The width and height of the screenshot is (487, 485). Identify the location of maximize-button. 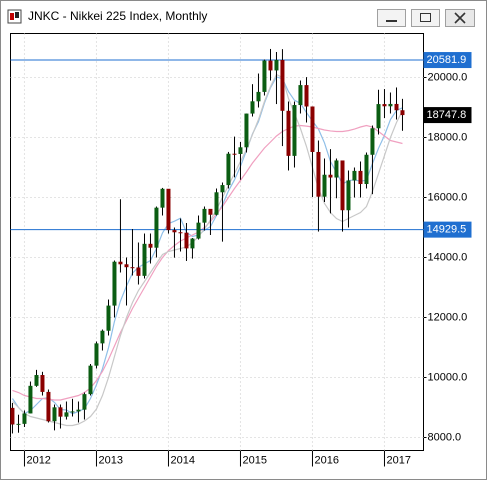
(425, 18).